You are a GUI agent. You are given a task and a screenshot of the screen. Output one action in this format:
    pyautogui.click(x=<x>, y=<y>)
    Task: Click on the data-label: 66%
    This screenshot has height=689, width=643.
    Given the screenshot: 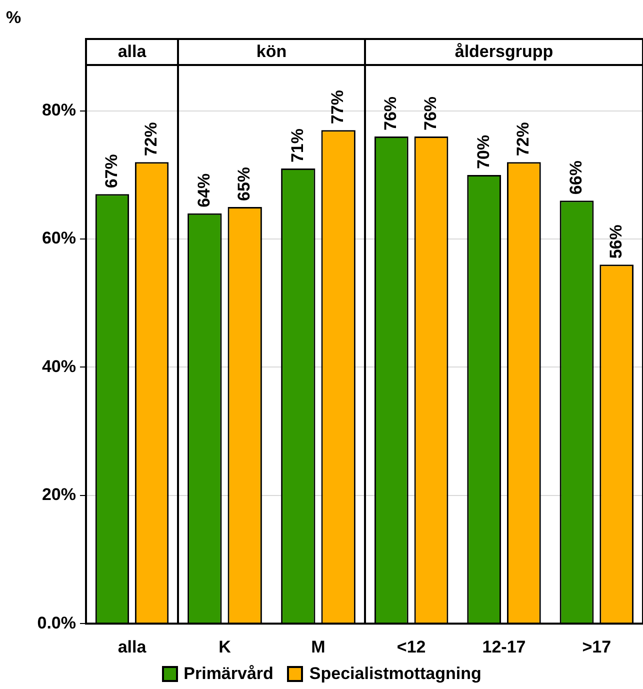 What is the action you would take?
    pyautogui.click(x=576, y=177)
    